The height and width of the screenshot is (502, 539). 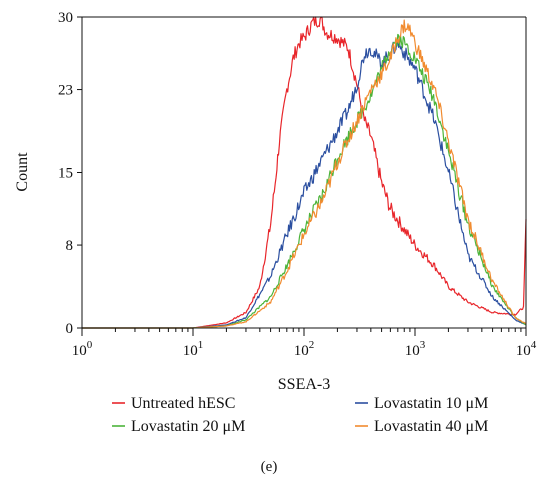 What do you see at coordinates (183, 403) in the screenshot?
I see `legend-label: Untreated hESC` at bounding box center [183, 403].